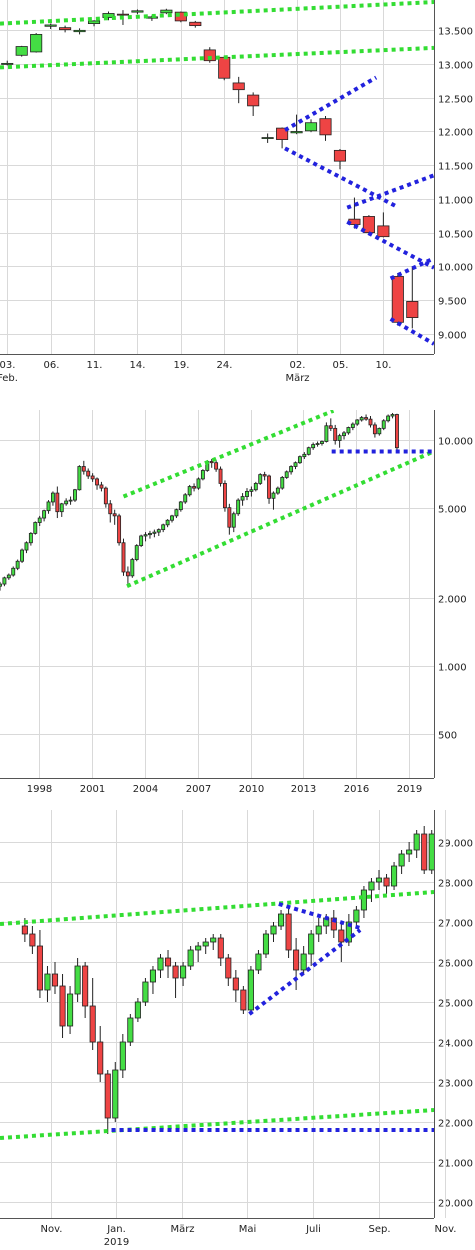  Describe the element at coordinates (455, 1084) in the screenshot. I see `y-tick-label: 23.000` at that location.